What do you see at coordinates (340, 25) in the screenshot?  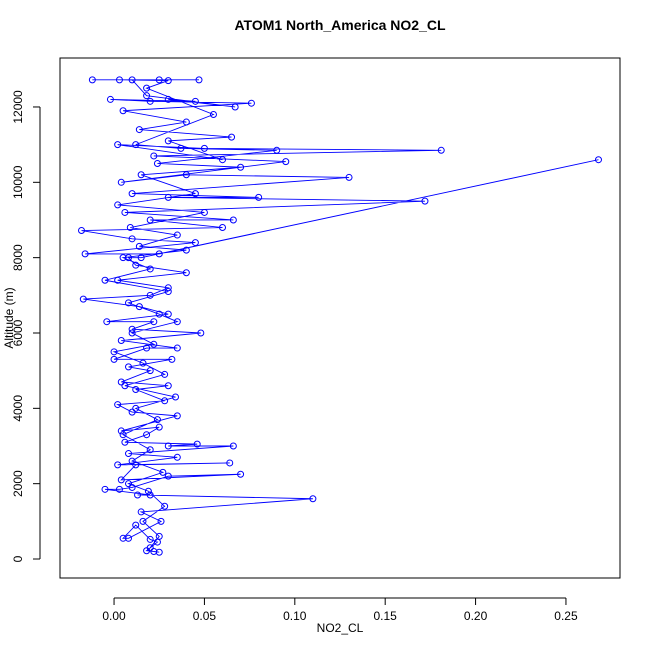 I see `chart-title: ATOM1 North_America NO2_CL` at bounding box center [340, 25].